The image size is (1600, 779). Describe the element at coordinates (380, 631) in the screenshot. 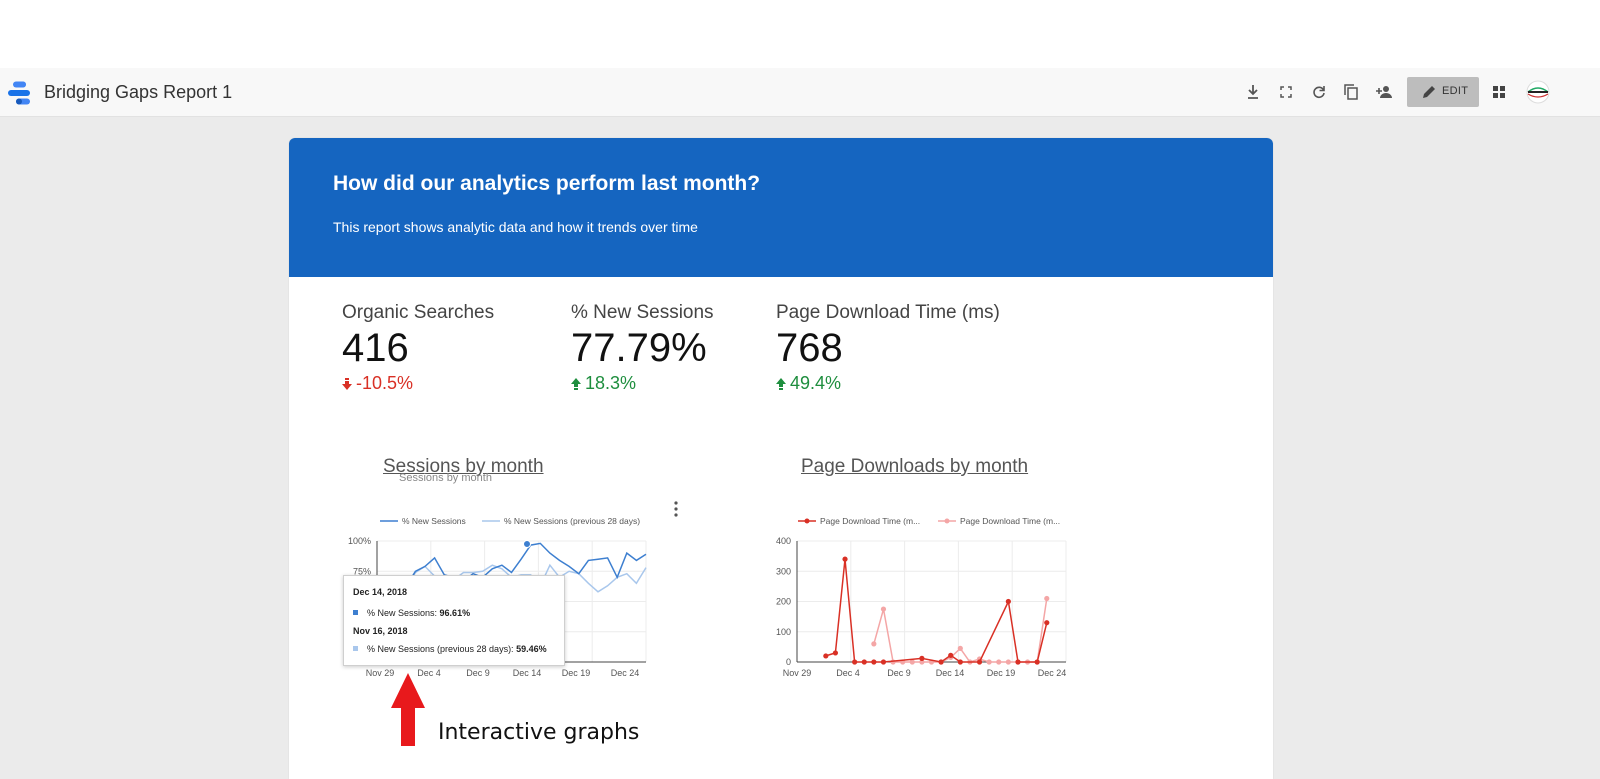

I see `tooltip-date-previous: Nov 16, 2018` at that location.